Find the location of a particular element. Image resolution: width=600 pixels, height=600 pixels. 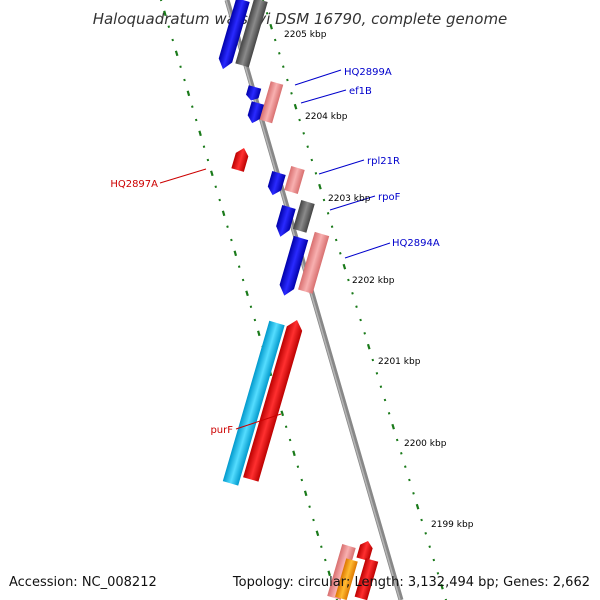

kbp-label-2199: 2199 kbp is located at coordinates (452, 525).